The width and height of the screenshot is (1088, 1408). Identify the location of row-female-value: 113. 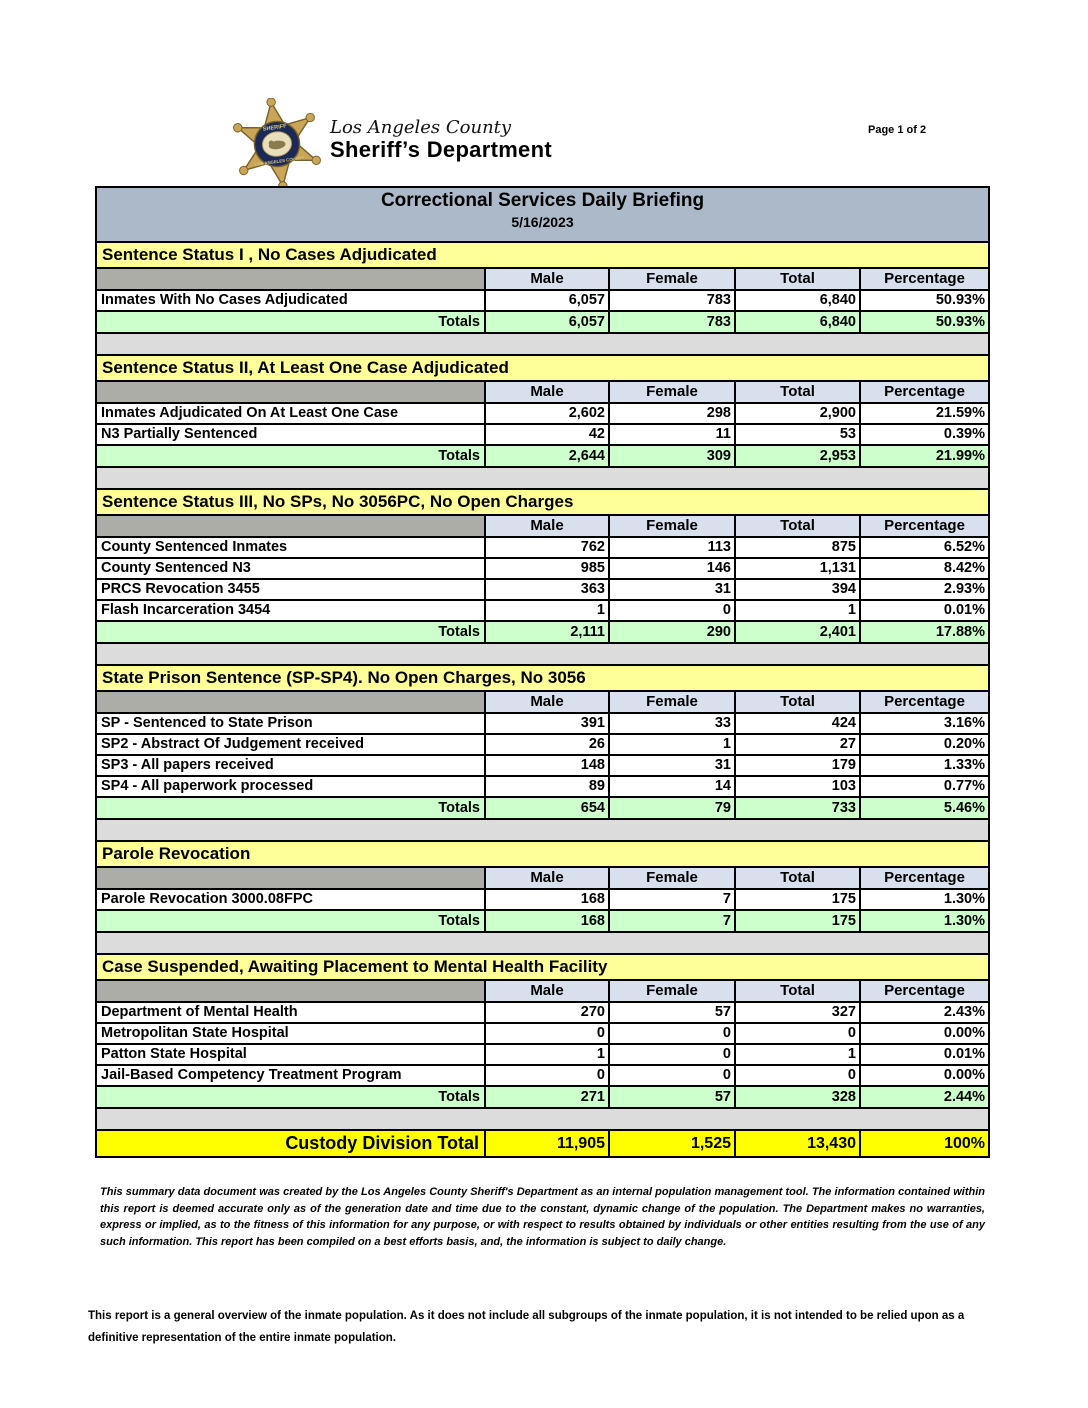
(673, 547).